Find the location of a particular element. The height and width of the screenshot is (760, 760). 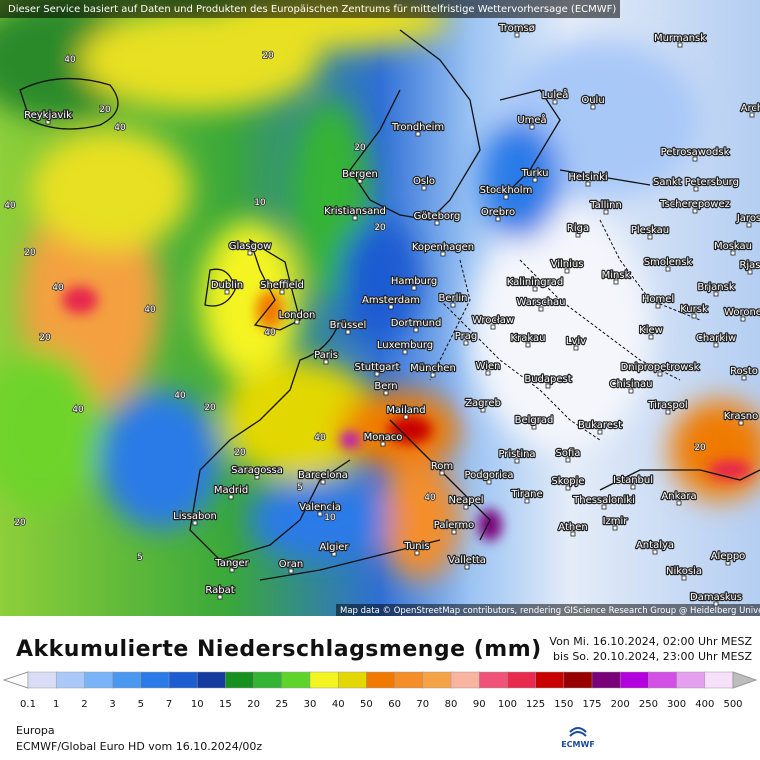

city-label: Petrosawodsk is located at coordinates (695, 152).